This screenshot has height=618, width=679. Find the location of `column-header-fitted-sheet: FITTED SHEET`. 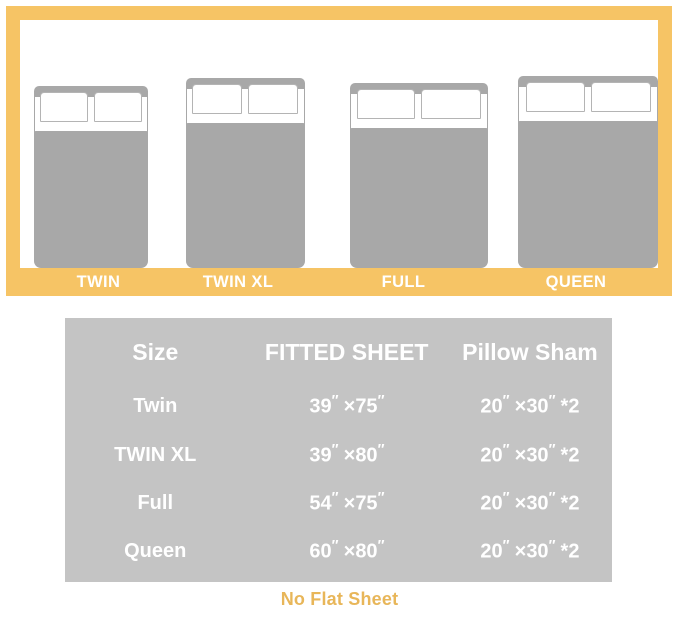

column-header-fitted-sheet: FITTED SHEET is located at coordinates (346, 351).